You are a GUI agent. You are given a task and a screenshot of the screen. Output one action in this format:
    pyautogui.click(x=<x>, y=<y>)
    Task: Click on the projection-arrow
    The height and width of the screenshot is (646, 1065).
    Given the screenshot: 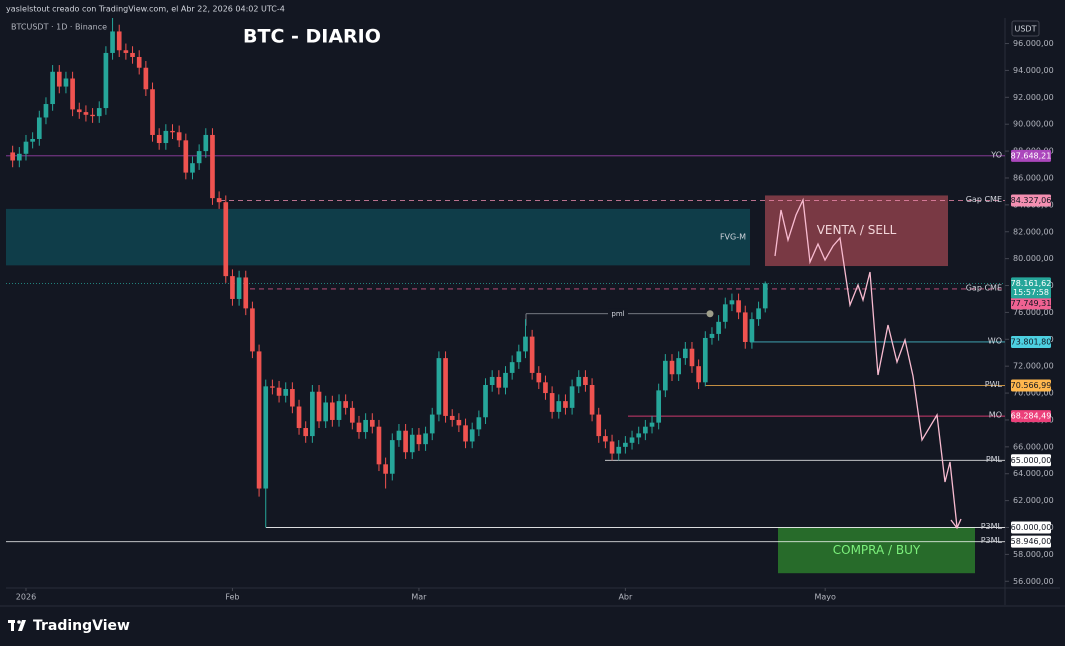 What is the action you would take?
    pyautogui.click(x=956, y=524)
    